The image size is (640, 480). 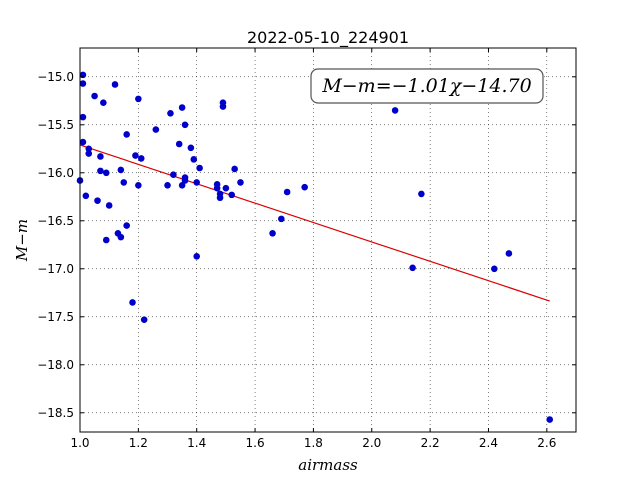 What do you see at coordinates (55, 173) in the screenshot?
I see `y-tick-label: −16.0` at bounding box center [55, 173].